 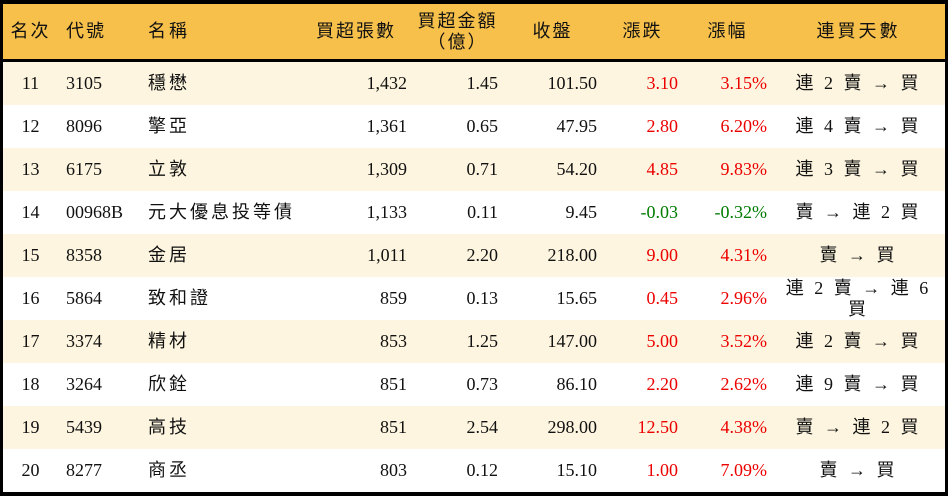 What do you see at coordinates (662, 298) in the screenshot?
I see `cell-change: 0.45` at bounding box center [662, 298].